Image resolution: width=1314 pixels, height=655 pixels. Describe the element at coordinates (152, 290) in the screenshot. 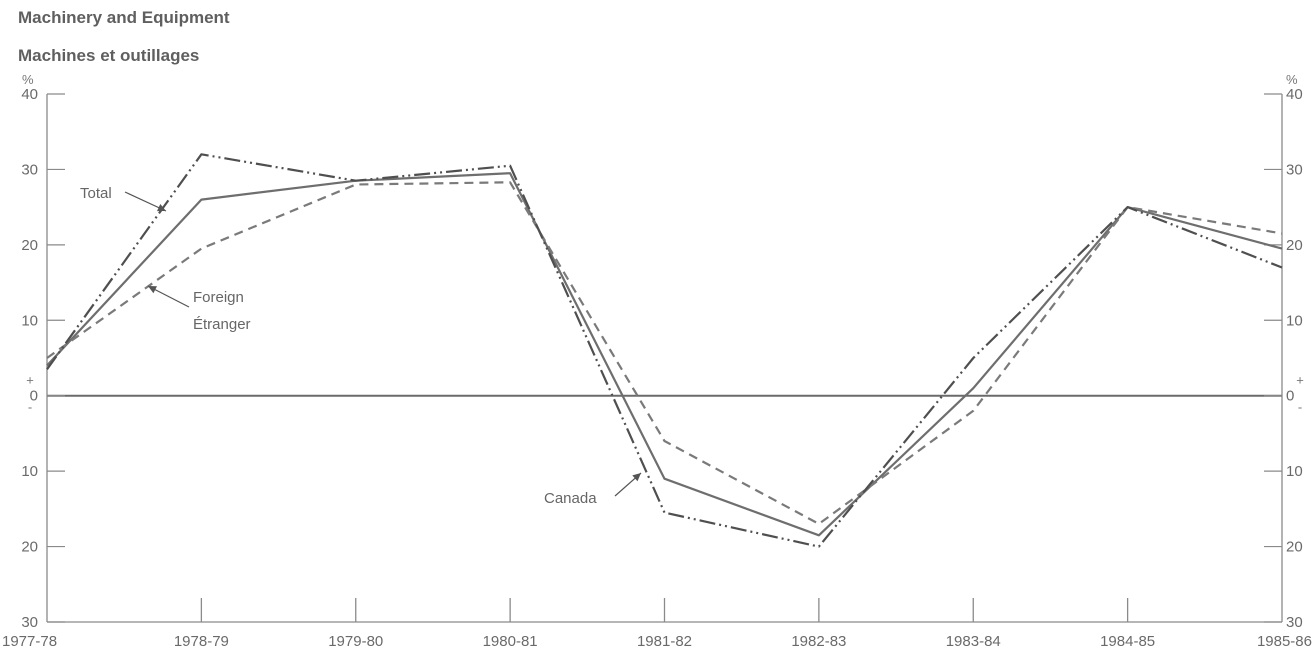

I see `leader-foreign-head` at that location.